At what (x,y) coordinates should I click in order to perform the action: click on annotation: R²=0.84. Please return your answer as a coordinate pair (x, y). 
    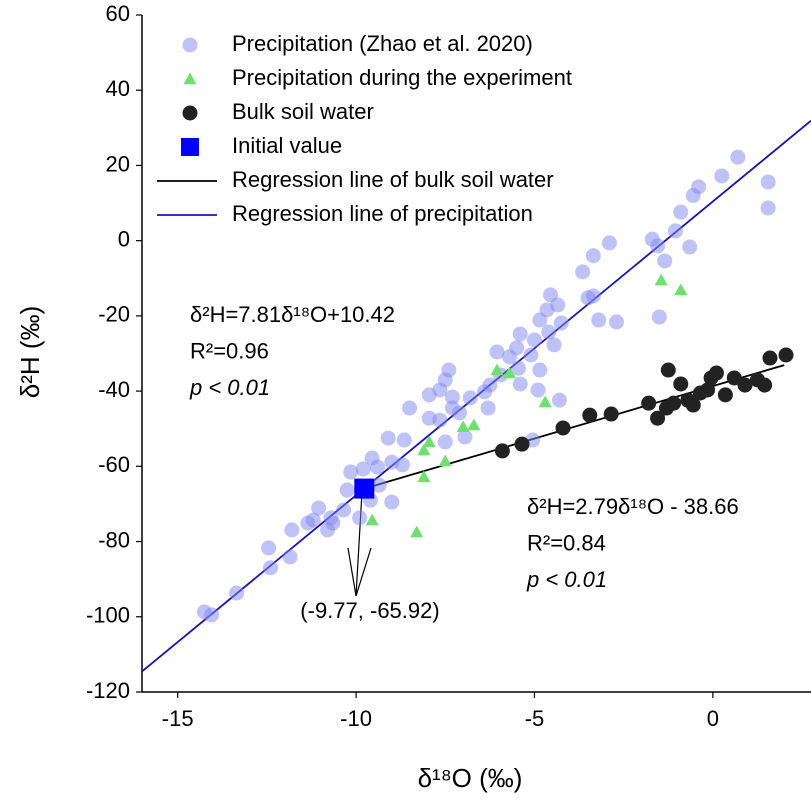
    Looking at the image, I should click on (566, 542).